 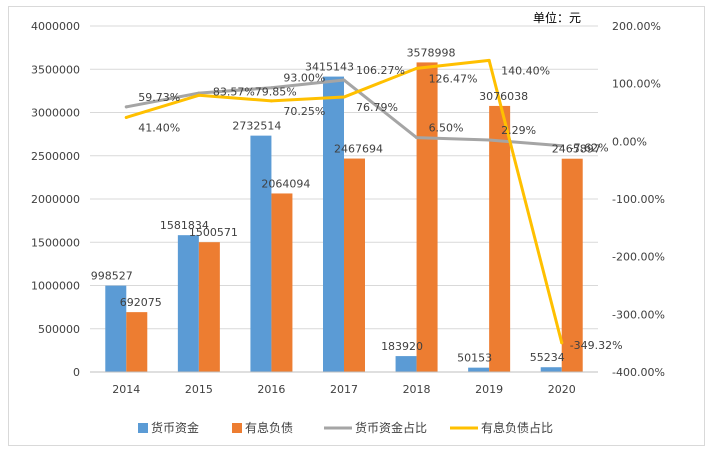 I want to click on label-debt: 1500571, so click(x=213, y=232).